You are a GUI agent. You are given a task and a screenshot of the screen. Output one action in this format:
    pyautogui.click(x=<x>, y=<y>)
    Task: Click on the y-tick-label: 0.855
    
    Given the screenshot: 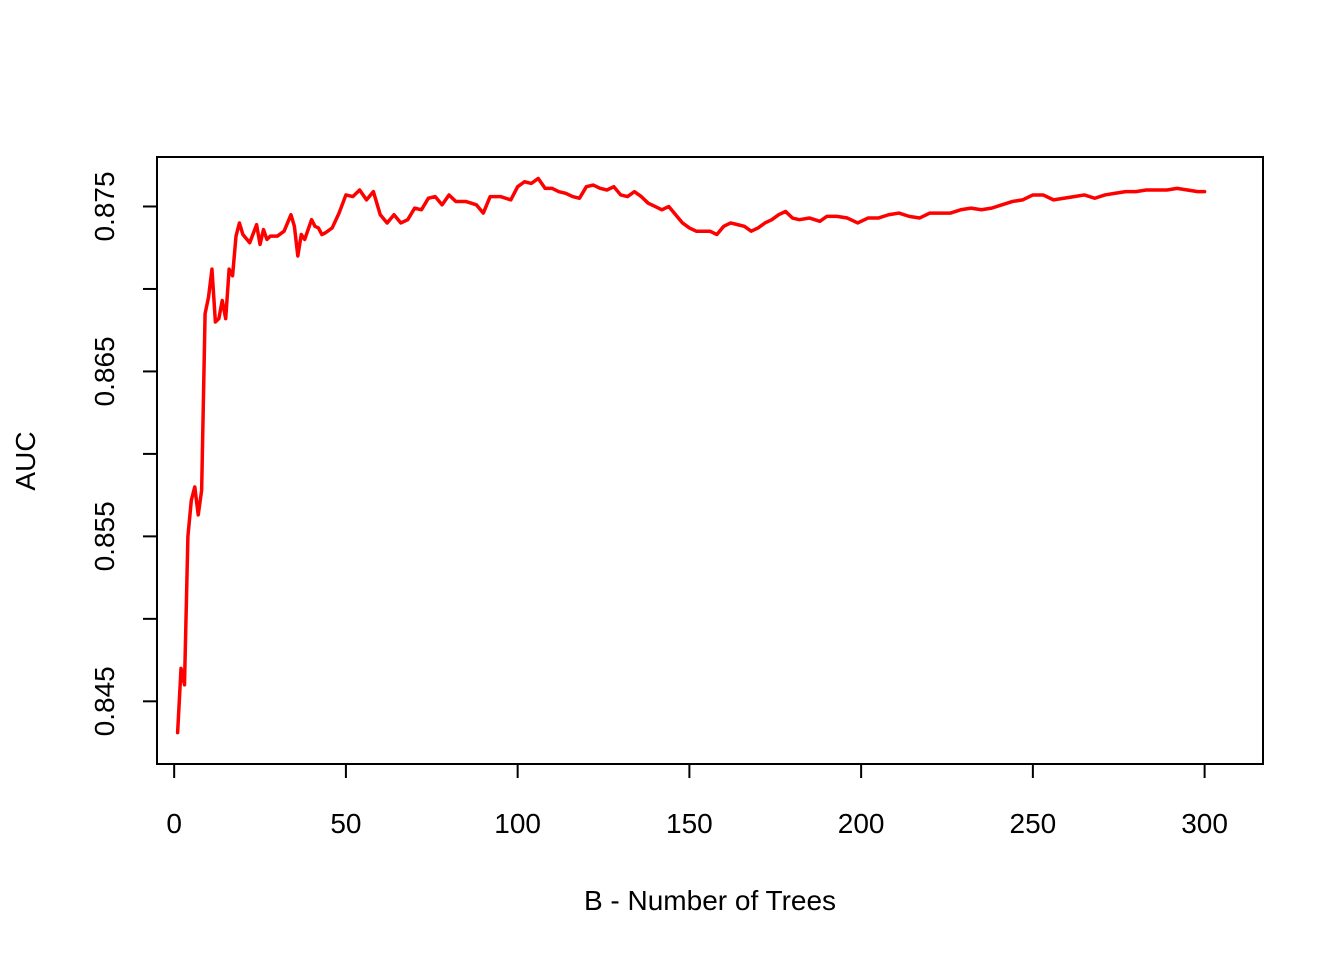 What is the action you would take?
    pyautogui.click(x=104, y=536)
    